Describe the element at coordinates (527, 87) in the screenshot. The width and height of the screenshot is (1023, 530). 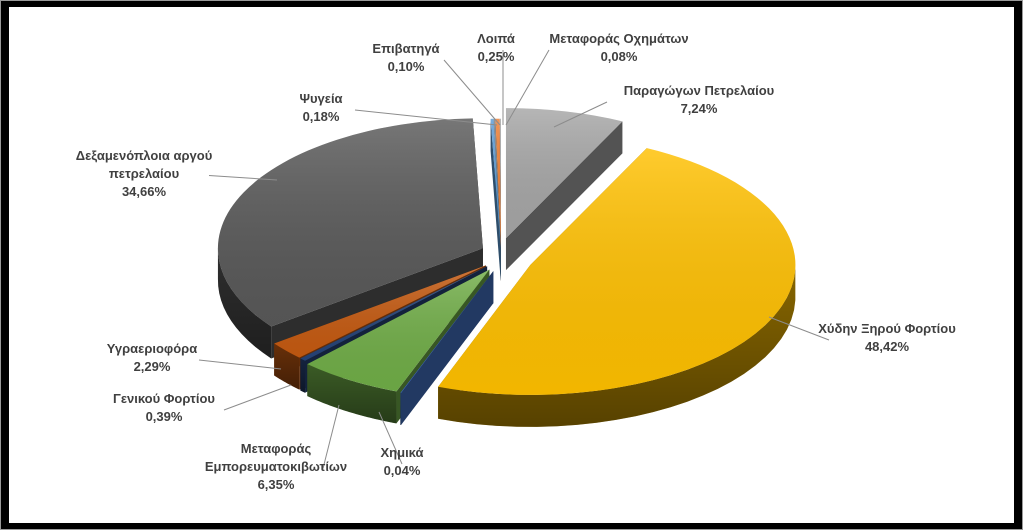
I see `leader-line-oximaton` at that location.